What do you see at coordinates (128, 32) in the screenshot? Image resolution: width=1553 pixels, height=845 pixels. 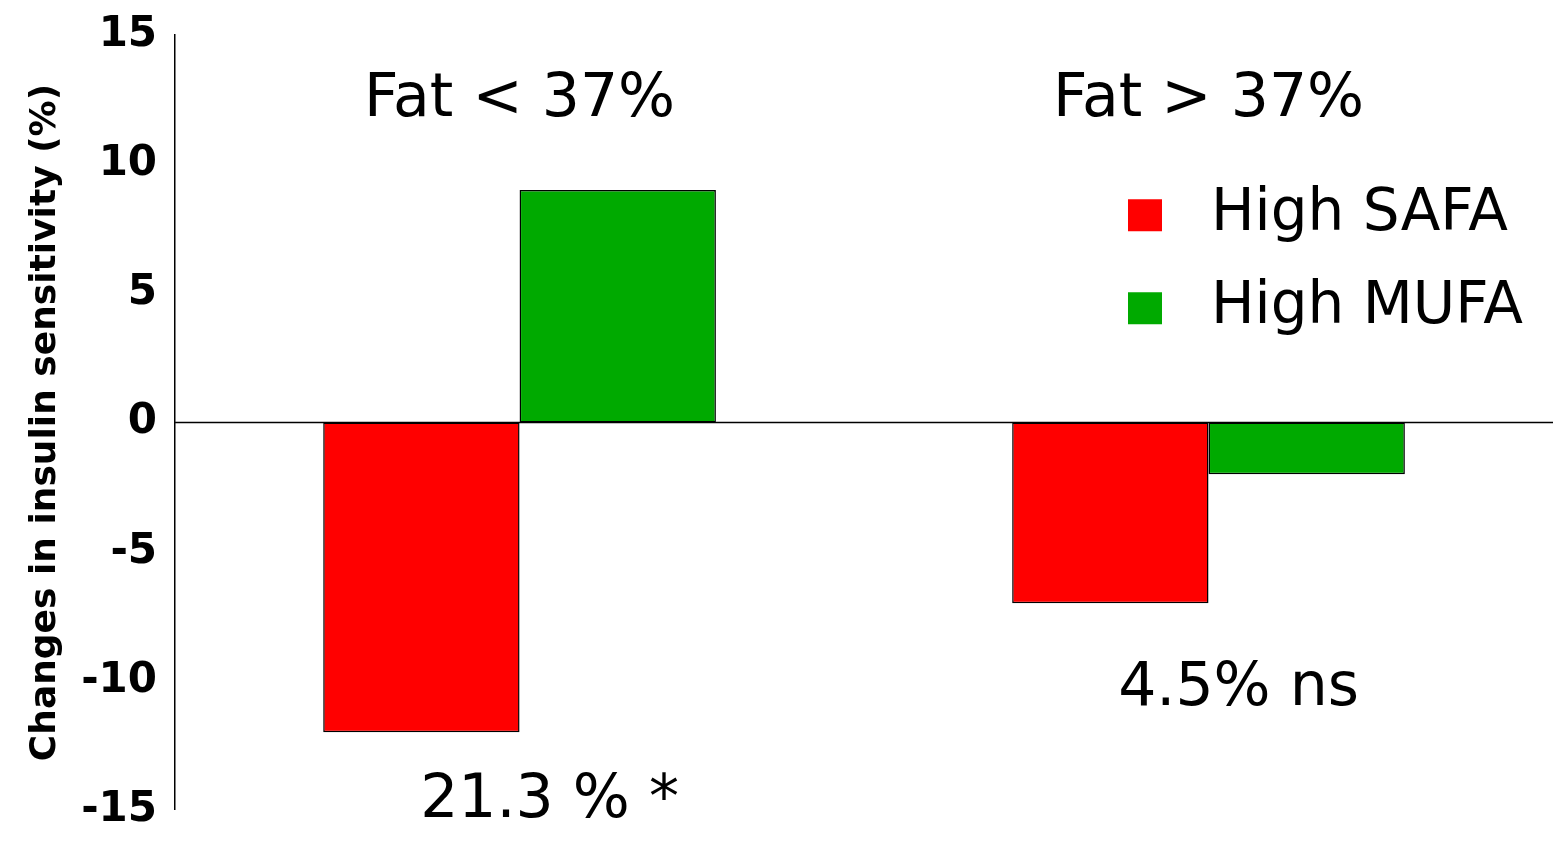 I see `y-tick-label: 15` at bounding box center [128, 32].